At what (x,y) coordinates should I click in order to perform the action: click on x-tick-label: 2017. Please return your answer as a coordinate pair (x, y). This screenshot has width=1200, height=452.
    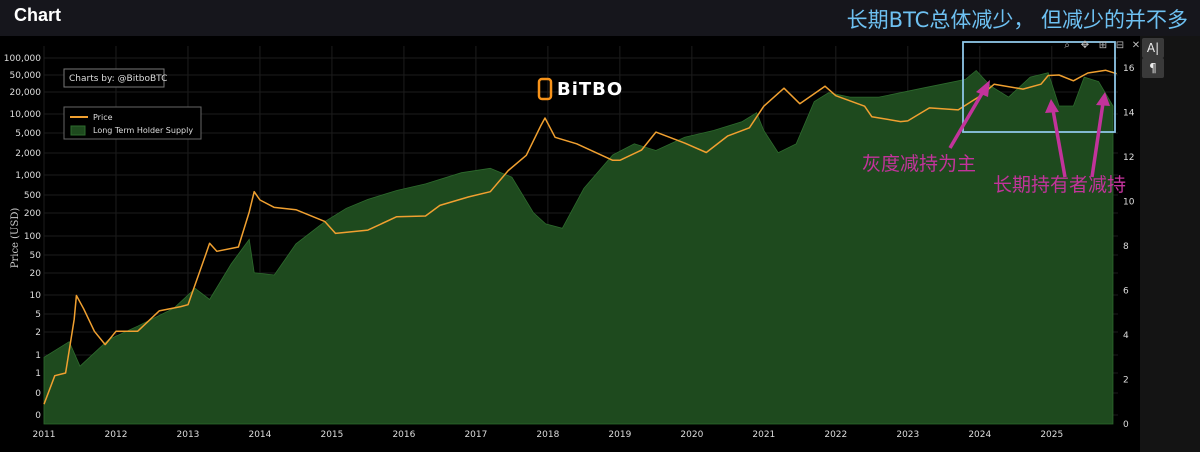
    Looking at the image, I should click on (475, 435).